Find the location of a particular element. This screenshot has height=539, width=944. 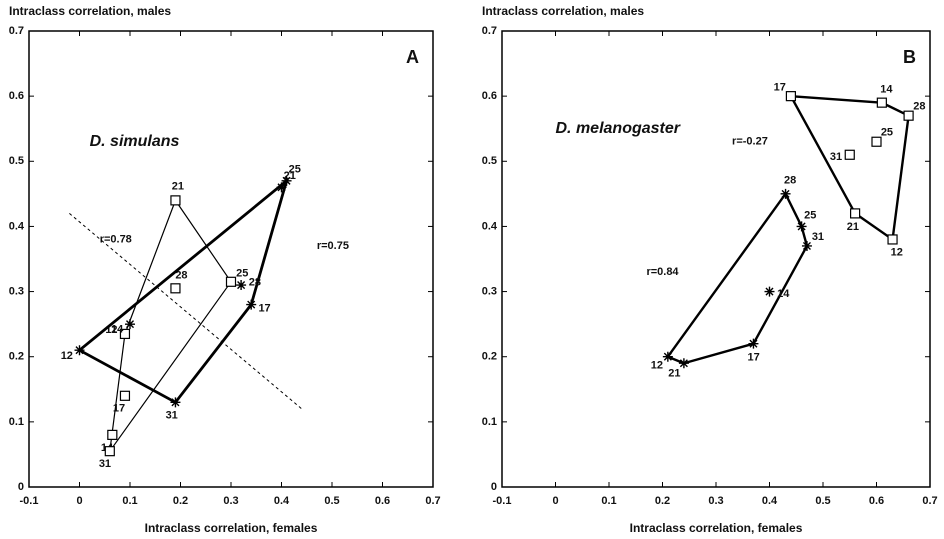

species-label: D. melanogaster is located at coordinates (618, 128).